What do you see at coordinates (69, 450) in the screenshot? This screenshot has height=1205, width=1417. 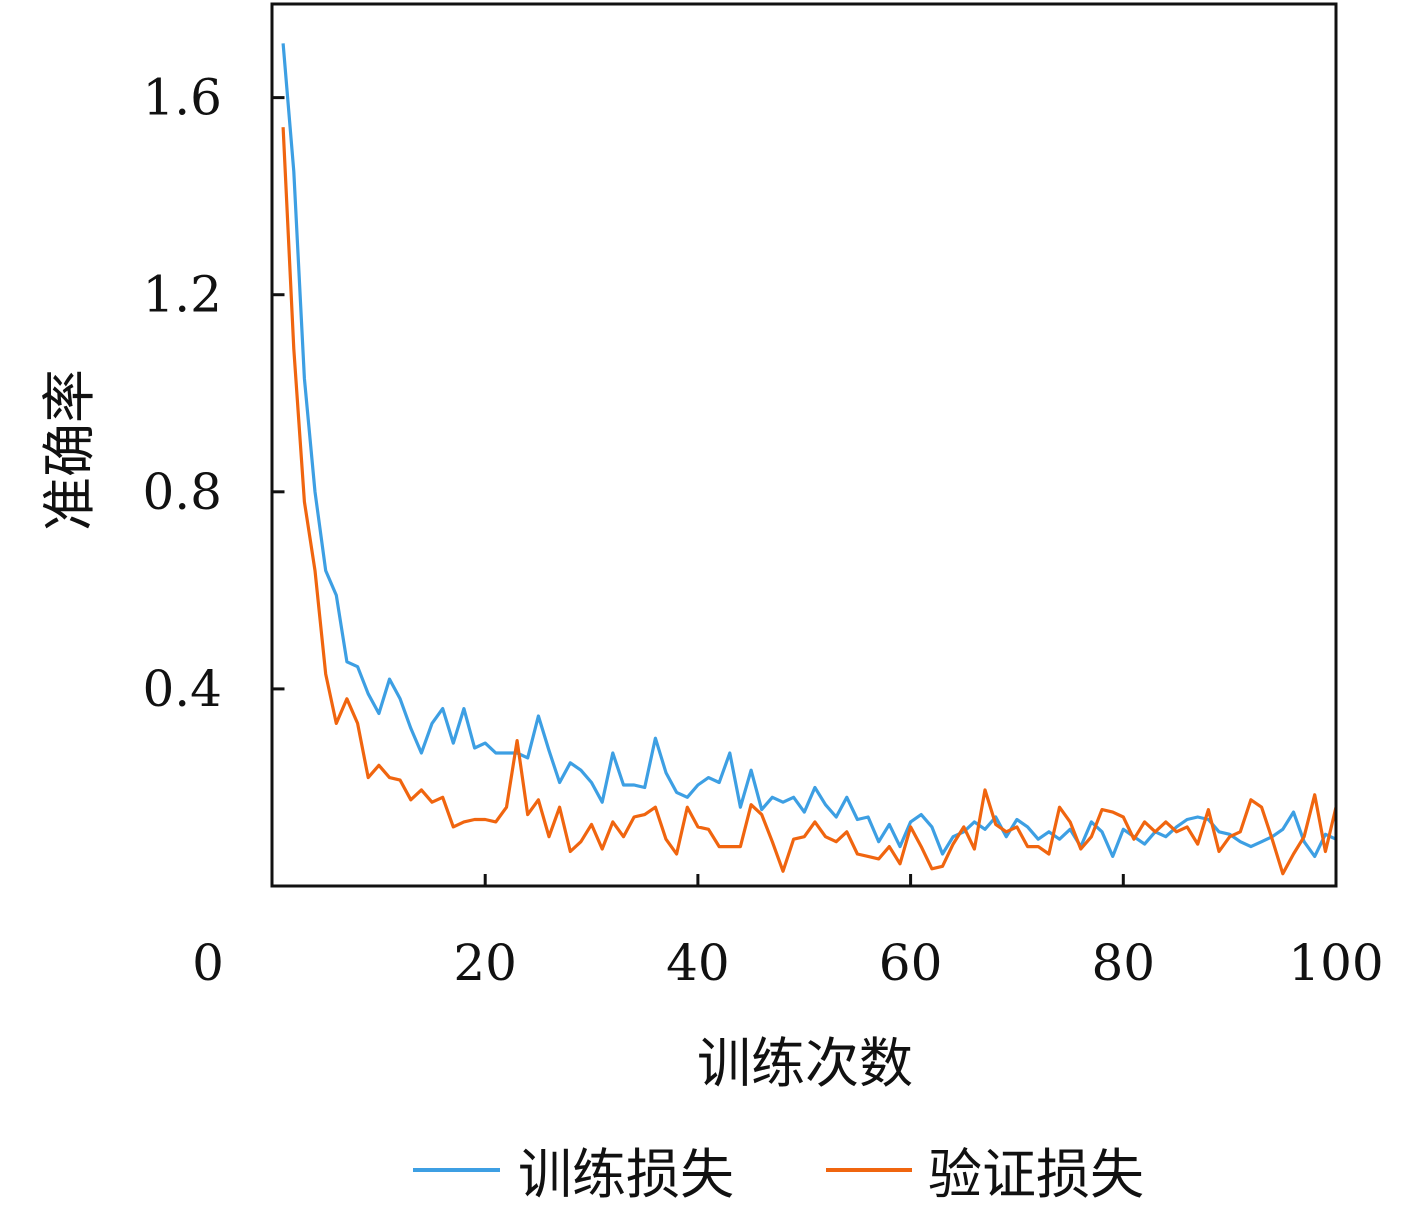 I see `y-axis-label: 准确率` at bounding box center [69, 450].